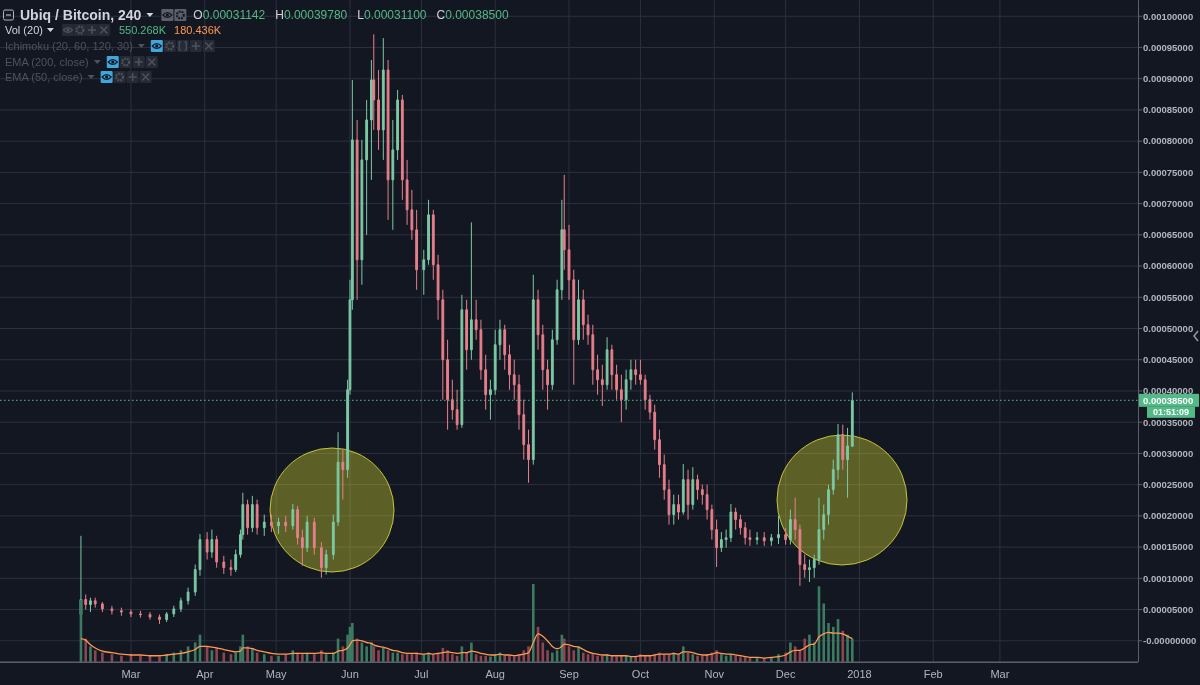 This screenshot has width=1200, height=685. I want to click on y-tick-label: 0.00070000, so click(1168, 203).